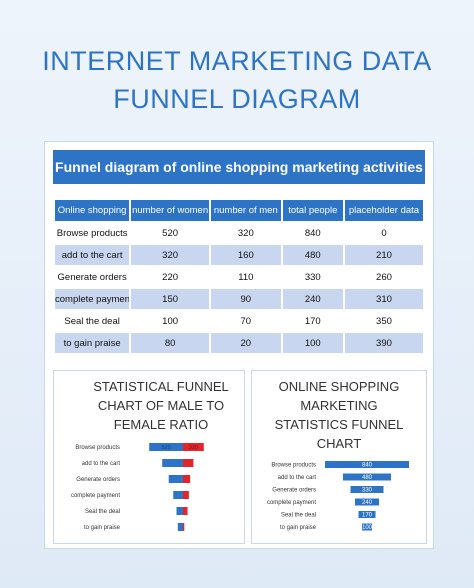  Describe the element at coordinates (170, 343) in the screenshot. I see `table-cell: 80` at that location.